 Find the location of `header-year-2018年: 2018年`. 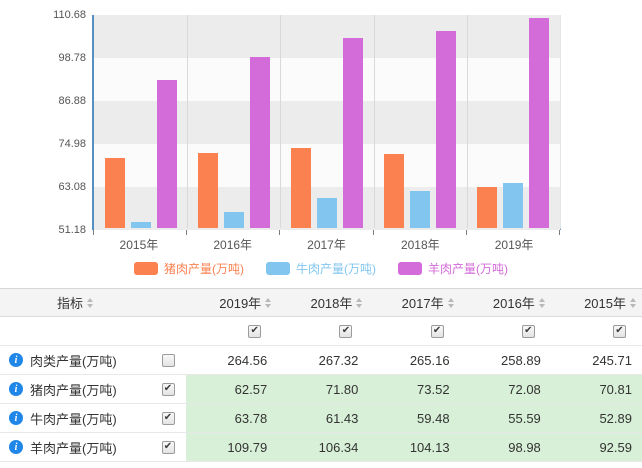

header-year-2018年: 2018年 is located at coordinates (322, 302).